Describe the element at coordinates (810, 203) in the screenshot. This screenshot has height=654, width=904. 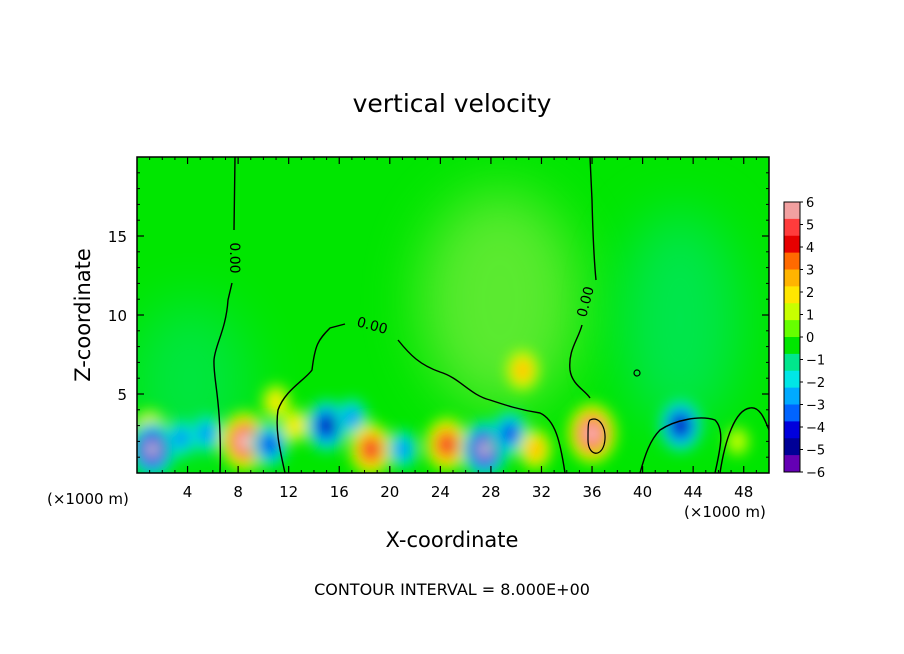
I see `colorbar-tick-label: 6` at that location.